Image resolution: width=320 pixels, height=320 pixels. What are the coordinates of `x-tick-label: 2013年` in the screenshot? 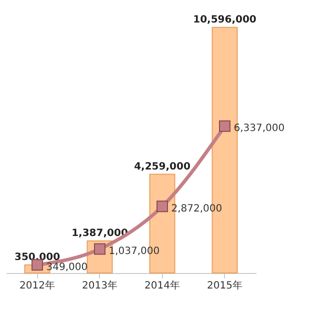 It's located at (100, 286).